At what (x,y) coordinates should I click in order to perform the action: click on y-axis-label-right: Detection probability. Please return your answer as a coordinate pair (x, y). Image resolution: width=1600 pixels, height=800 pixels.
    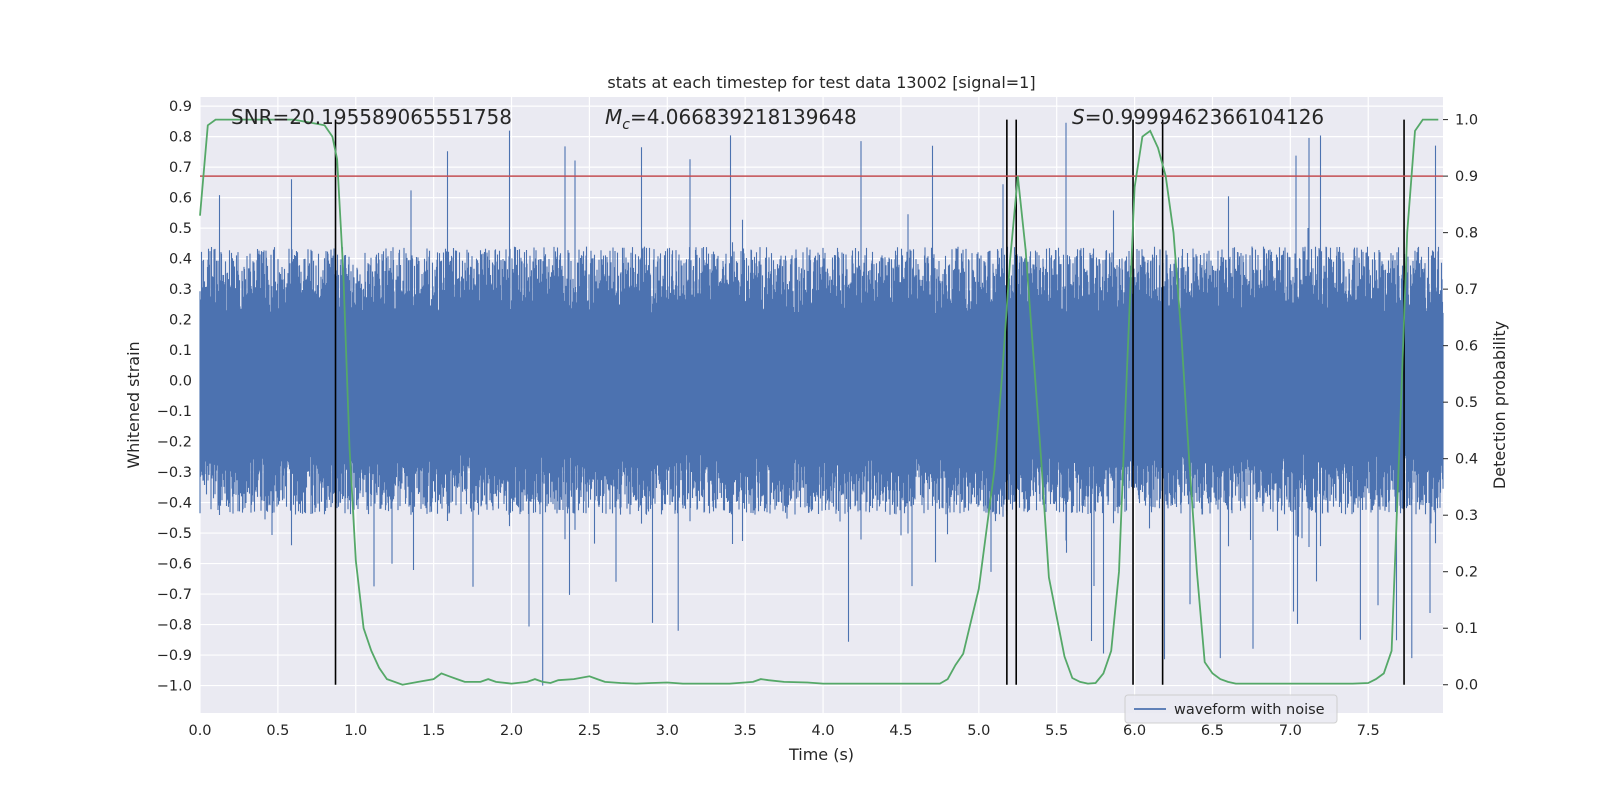
    Looking at the image, I should click on (1499, 405).